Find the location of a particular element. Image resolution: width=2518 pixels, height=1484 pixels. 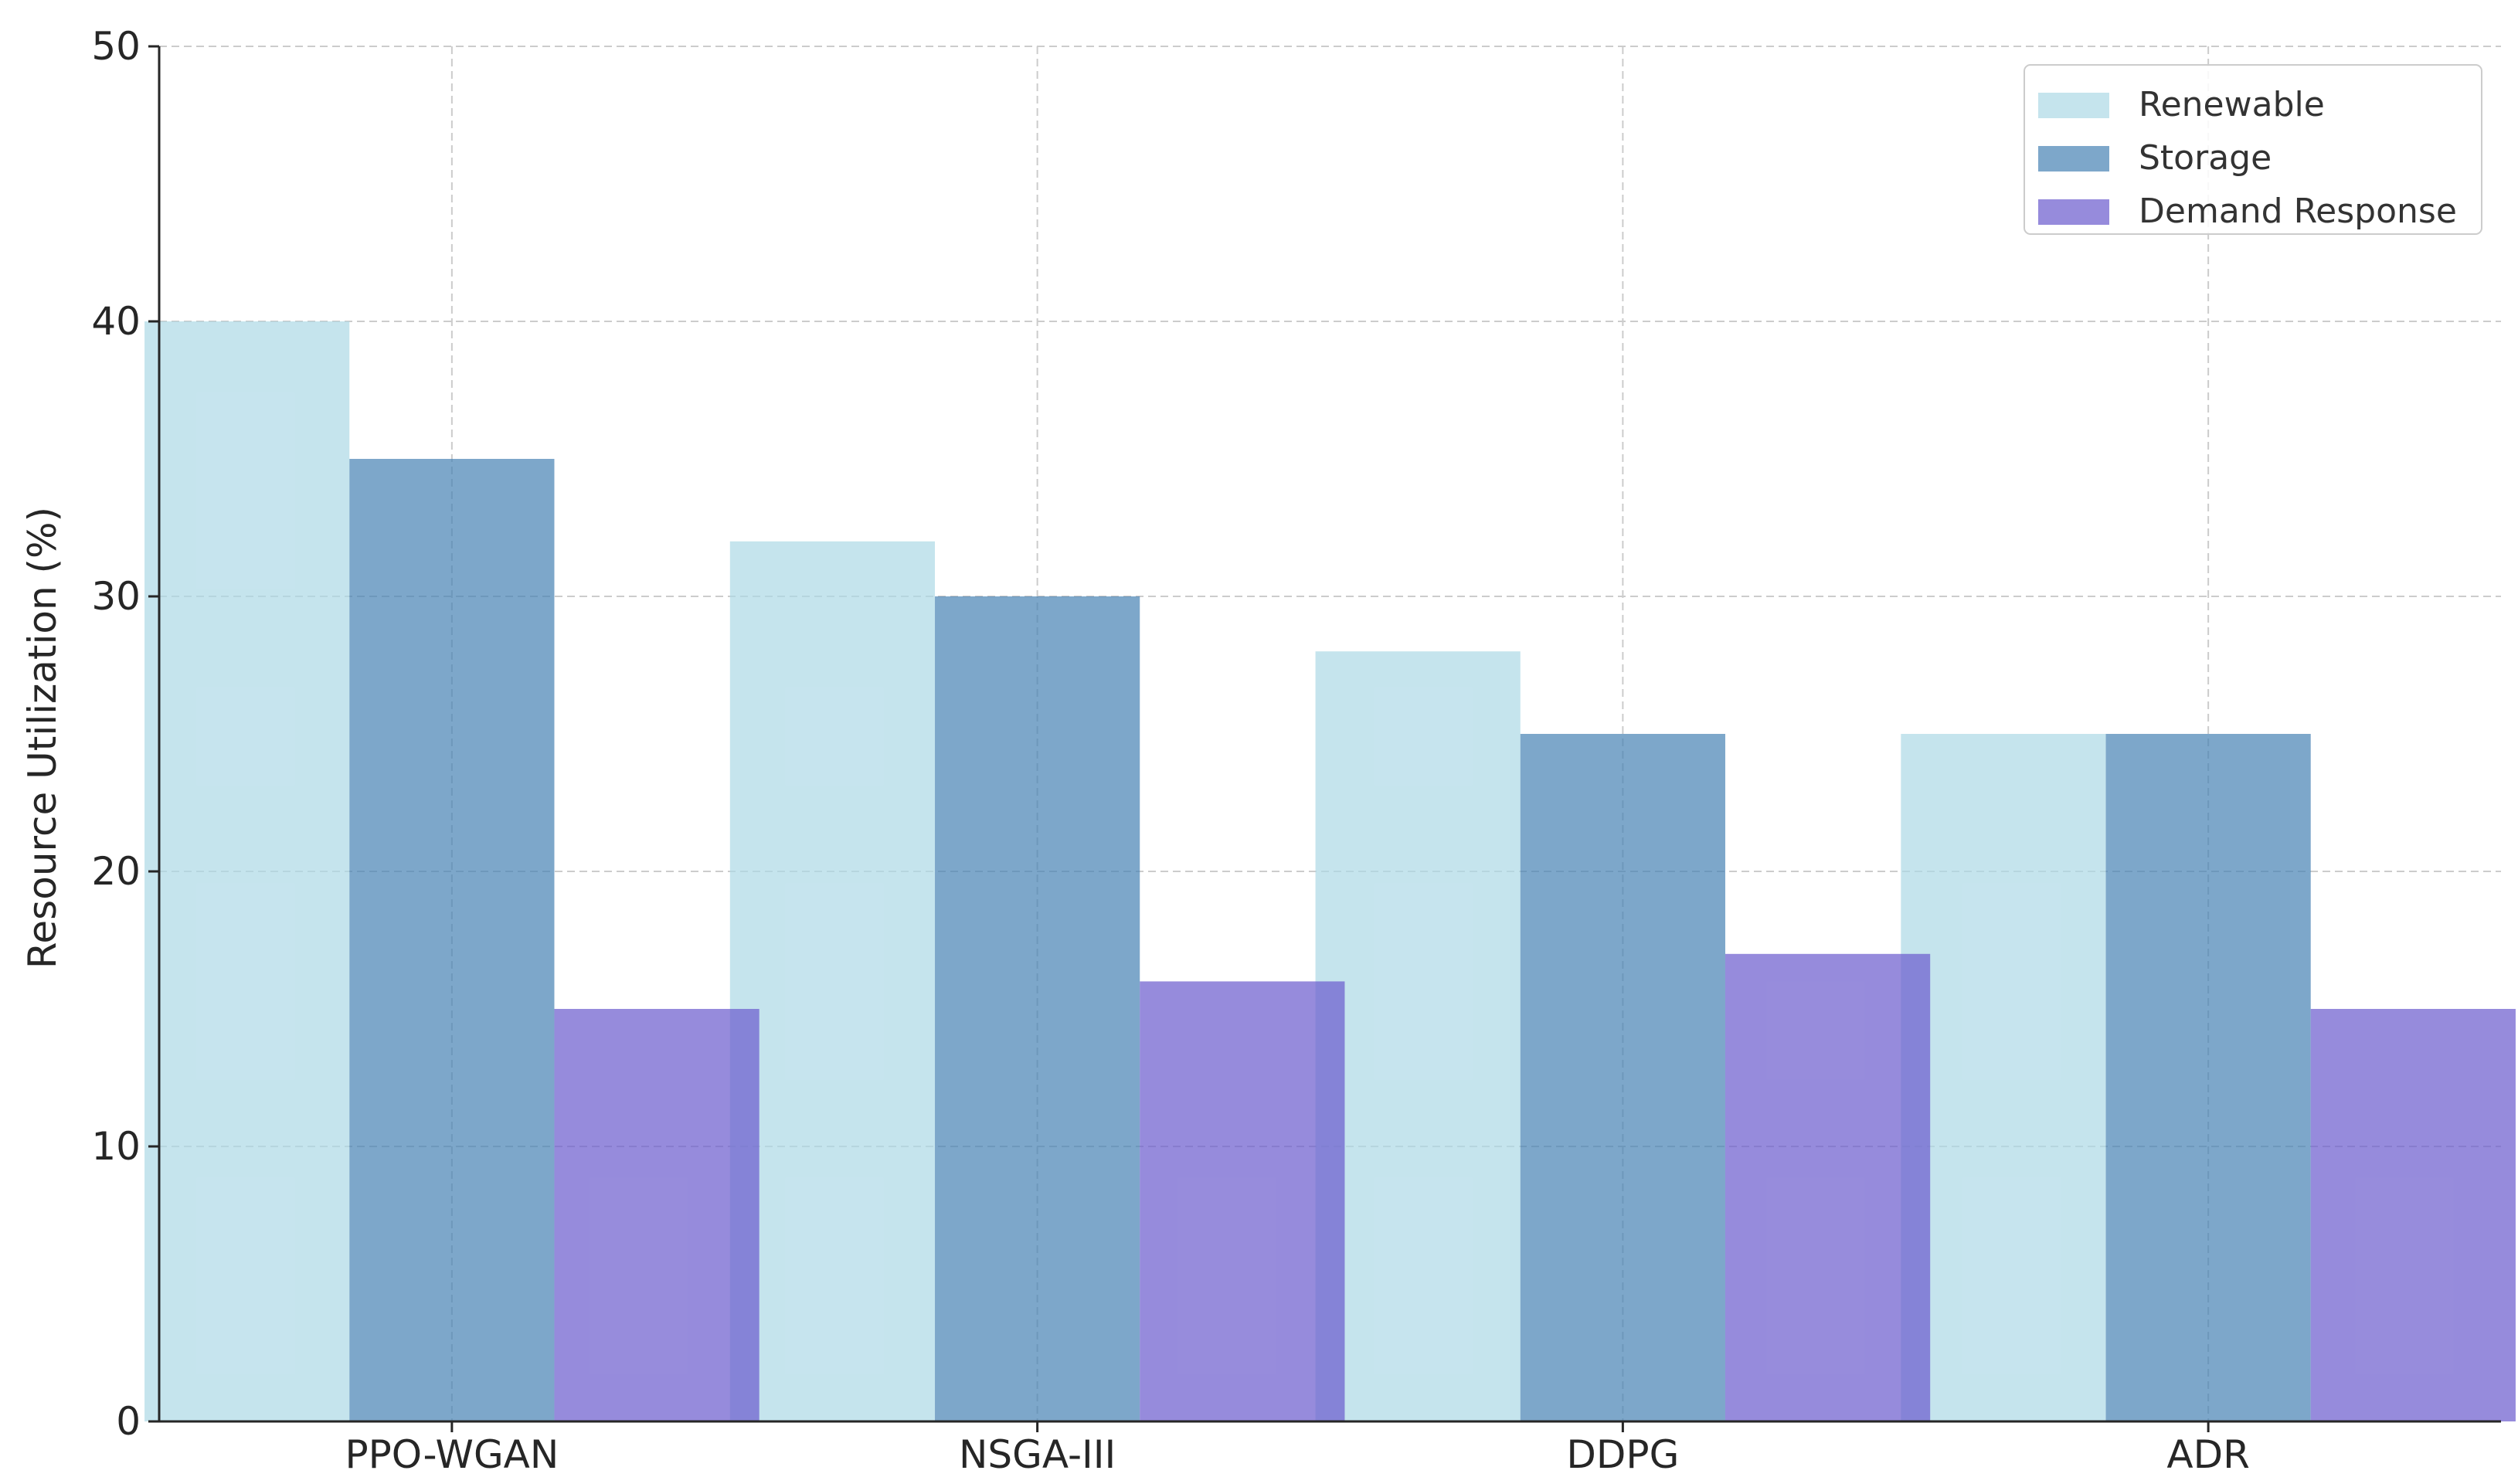

bar-renewable-nsga-iii is located at coordinates (832, 981).